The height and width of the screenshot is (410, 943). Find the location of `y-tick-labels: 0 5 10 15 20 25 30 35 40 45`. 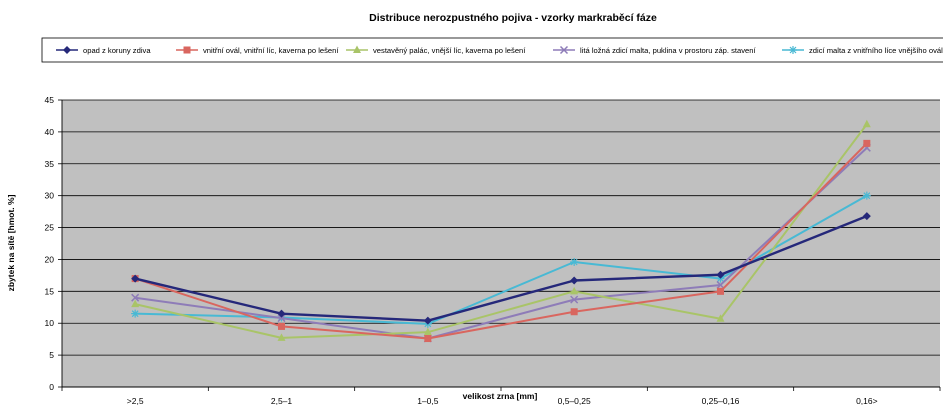

y-tick-labels: 0 5 10 15 20 25 30 35 40 45 is located at coordinates (50, 243).